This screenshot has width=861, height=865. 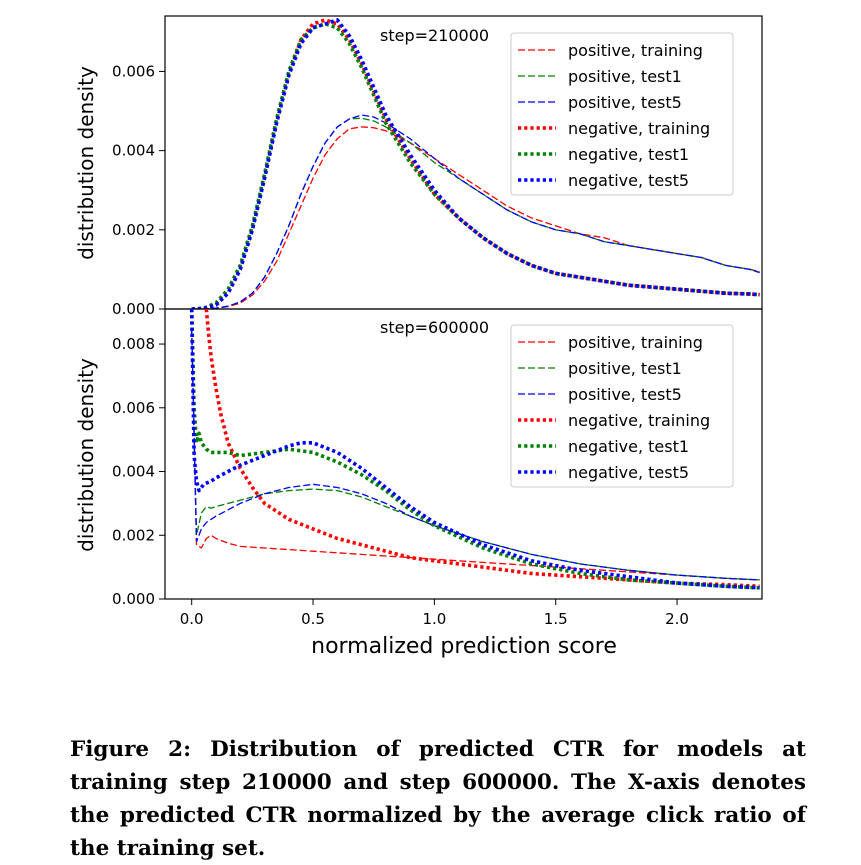 I want to click on top-y-tick-label: 0.004, so click(x=133, y=151).